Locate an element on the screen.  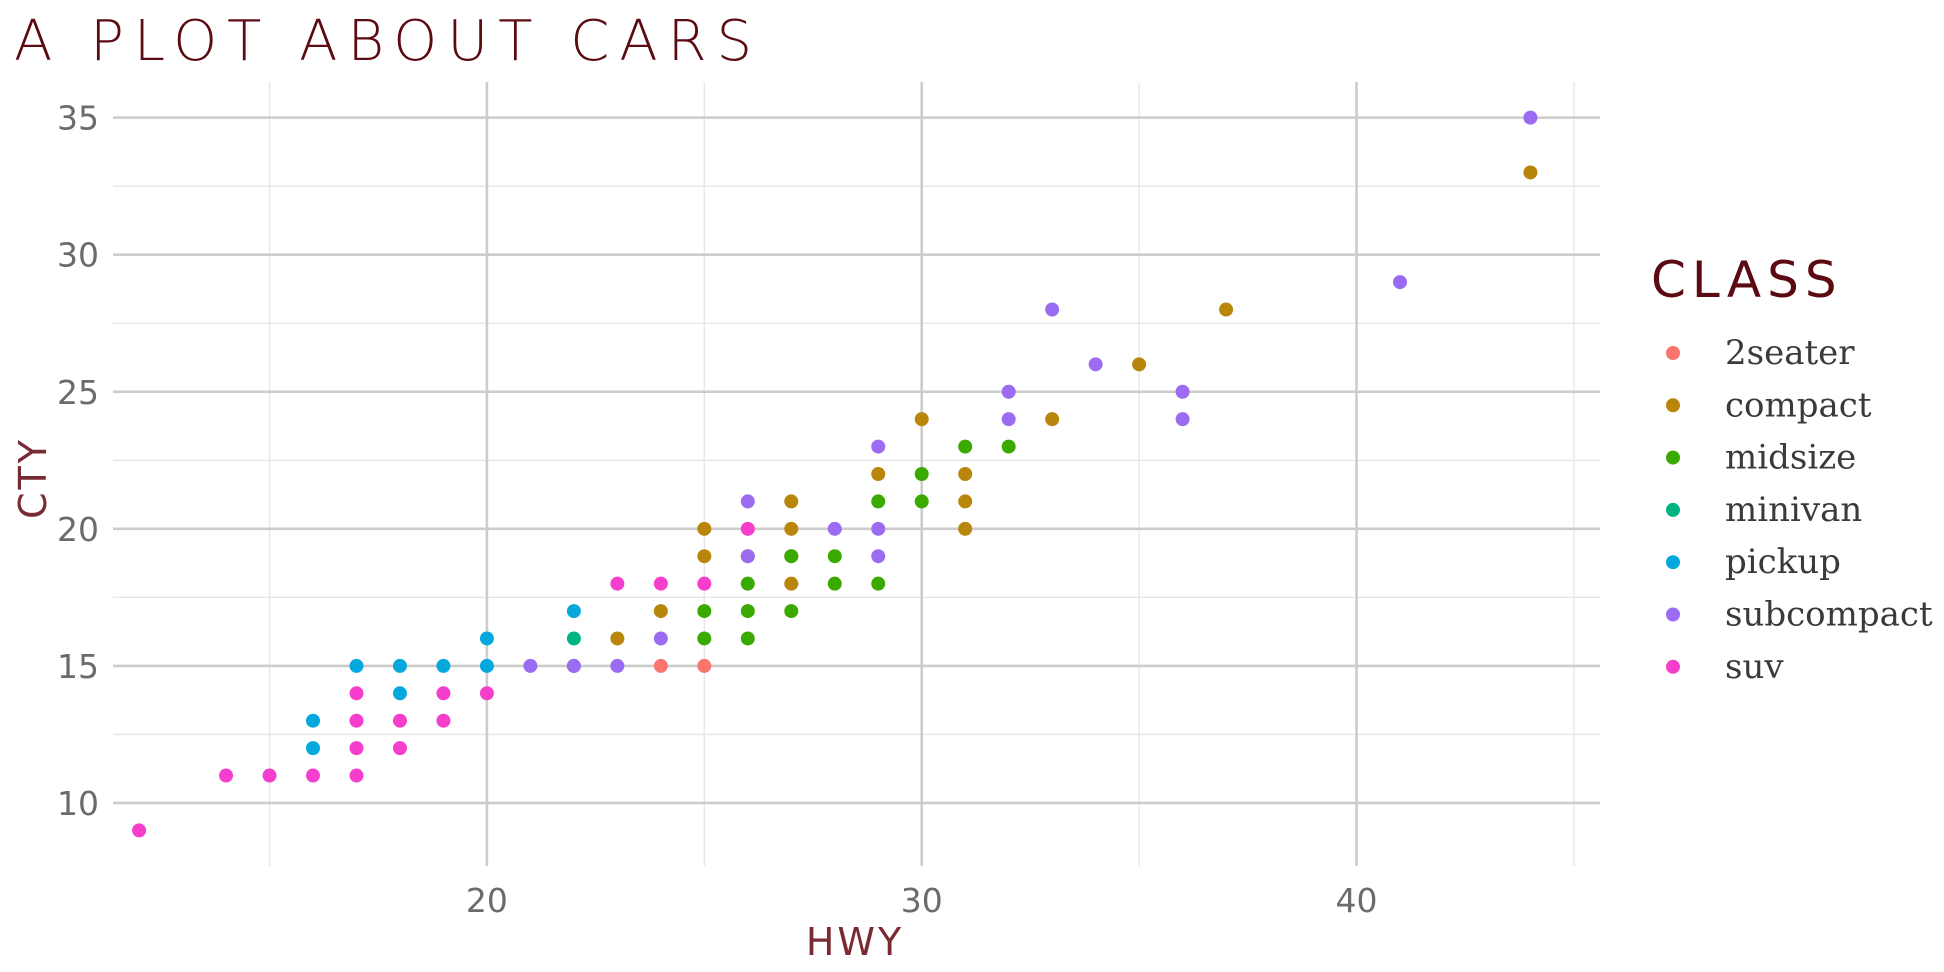
chart-title: A PLOT ABOUT CARS is located at coordinates (388, 41).